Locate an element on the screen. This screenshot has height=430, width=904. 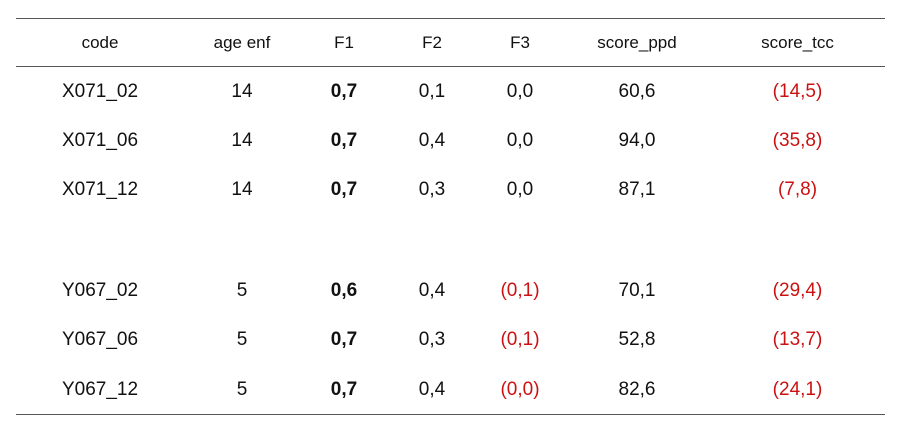
table-row: Y067_12 5 0,7 0,4 (0,0) 82,6 (24,1) is located at coordinates (450, 390).